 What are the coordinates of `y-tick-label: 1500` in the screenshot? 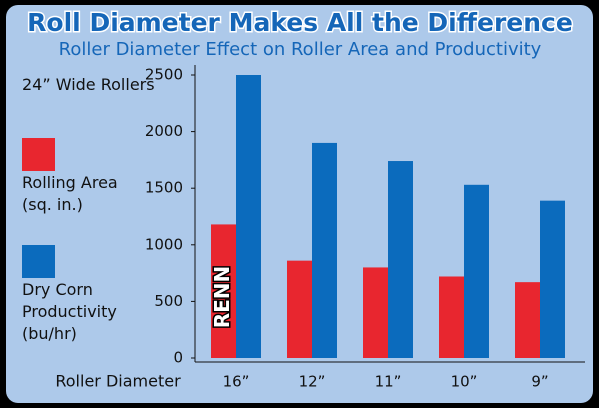 It's located at (164, 188).